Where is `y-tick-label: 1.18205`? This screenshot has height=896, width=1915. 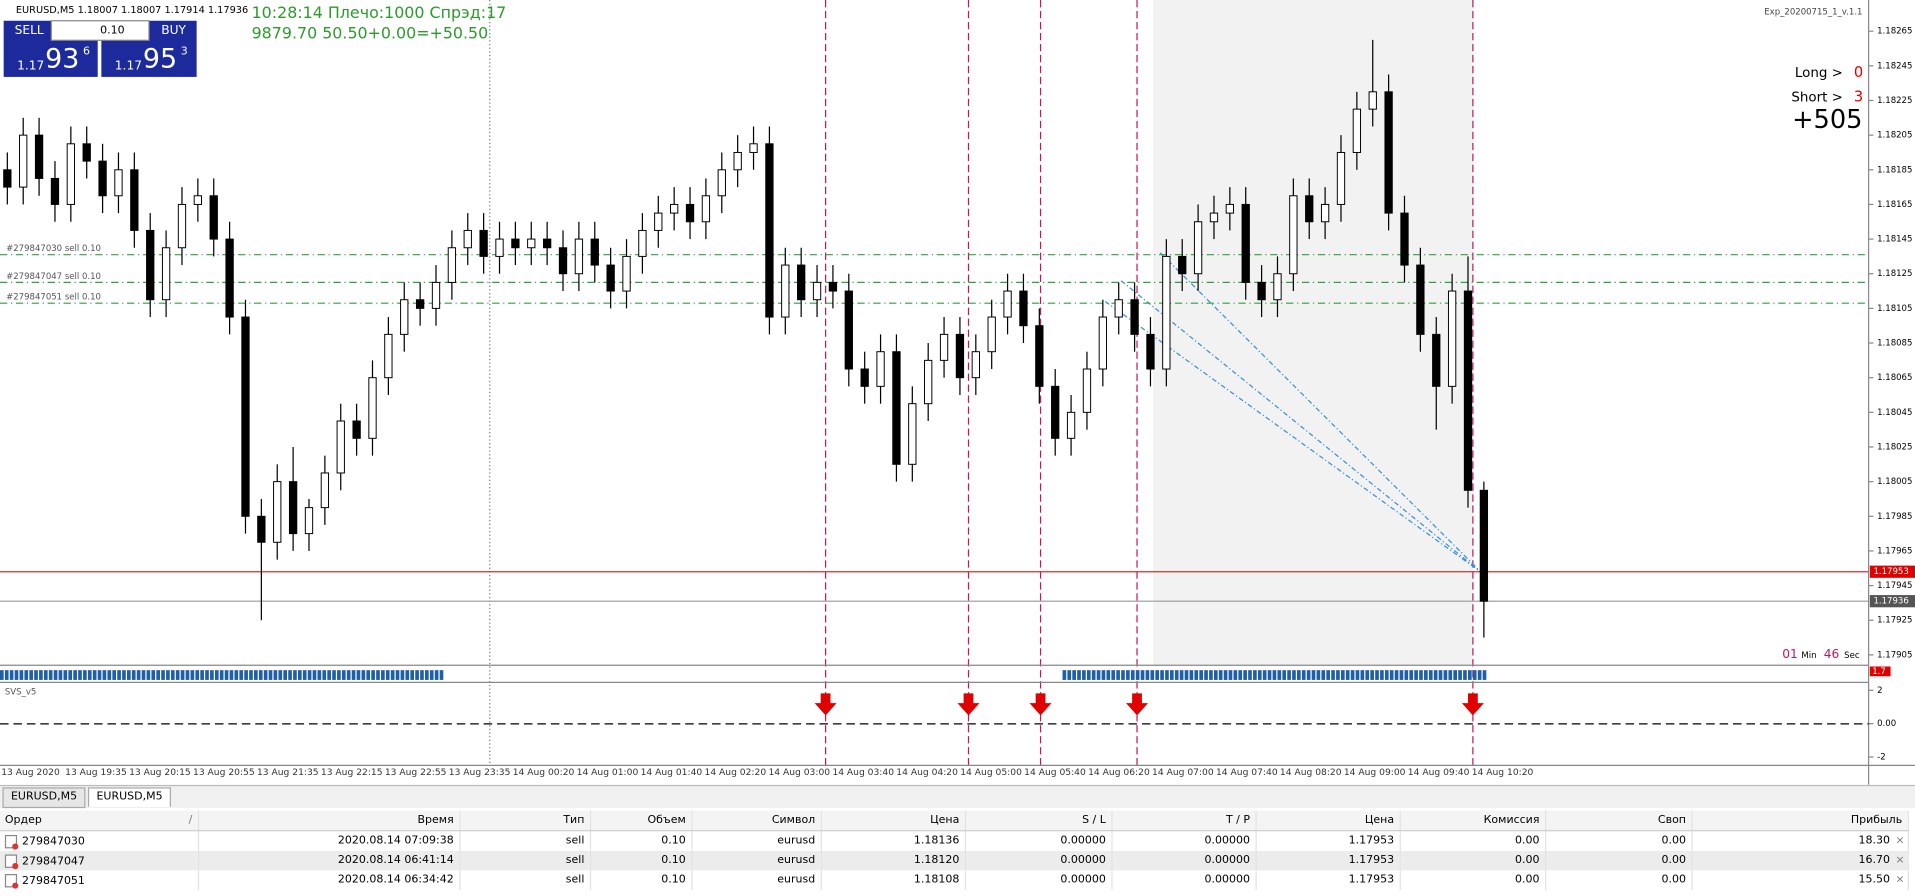
y-tick-label: 1.18205 is located at coordinates (1894, 136).